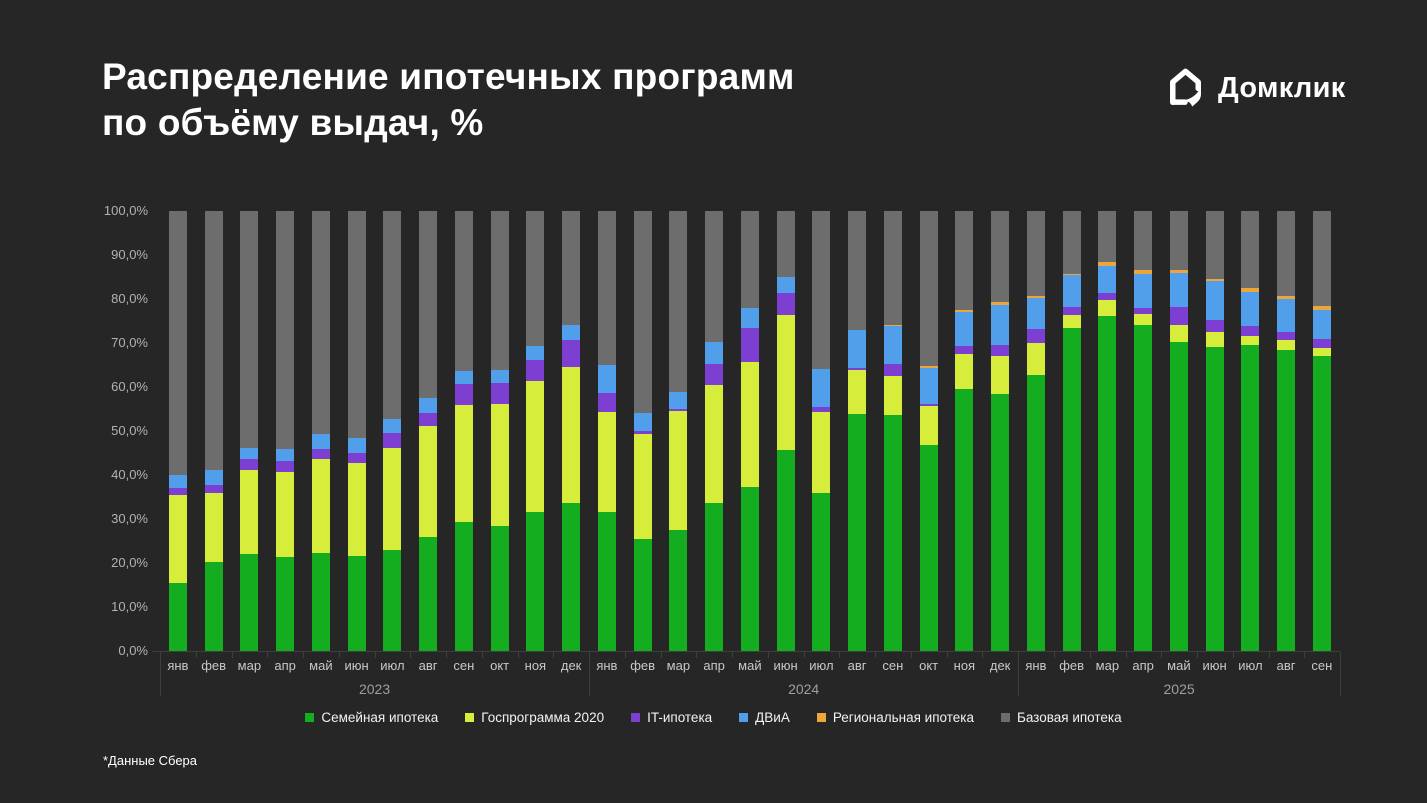 The height and width of the screenshot is (803, 1427). I want to click on domclick-logo: Домклик, so click(1254, 88).